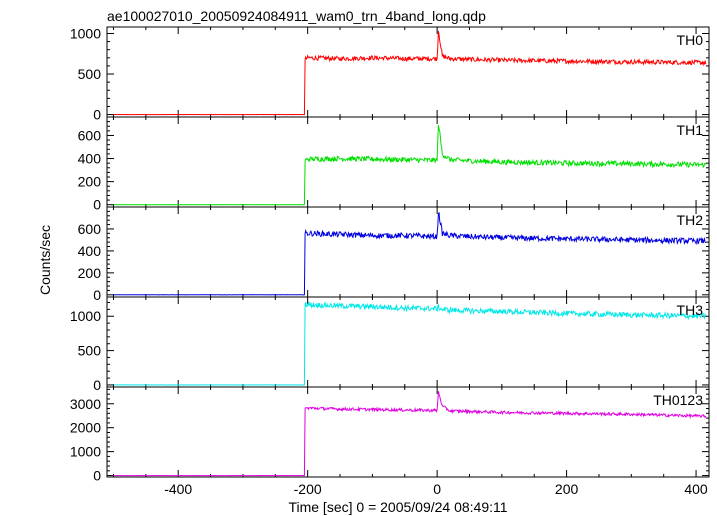  Describe the element at coordinates (85, 428) in the screenshot. I see `y-tick-label: 2000` at that location.